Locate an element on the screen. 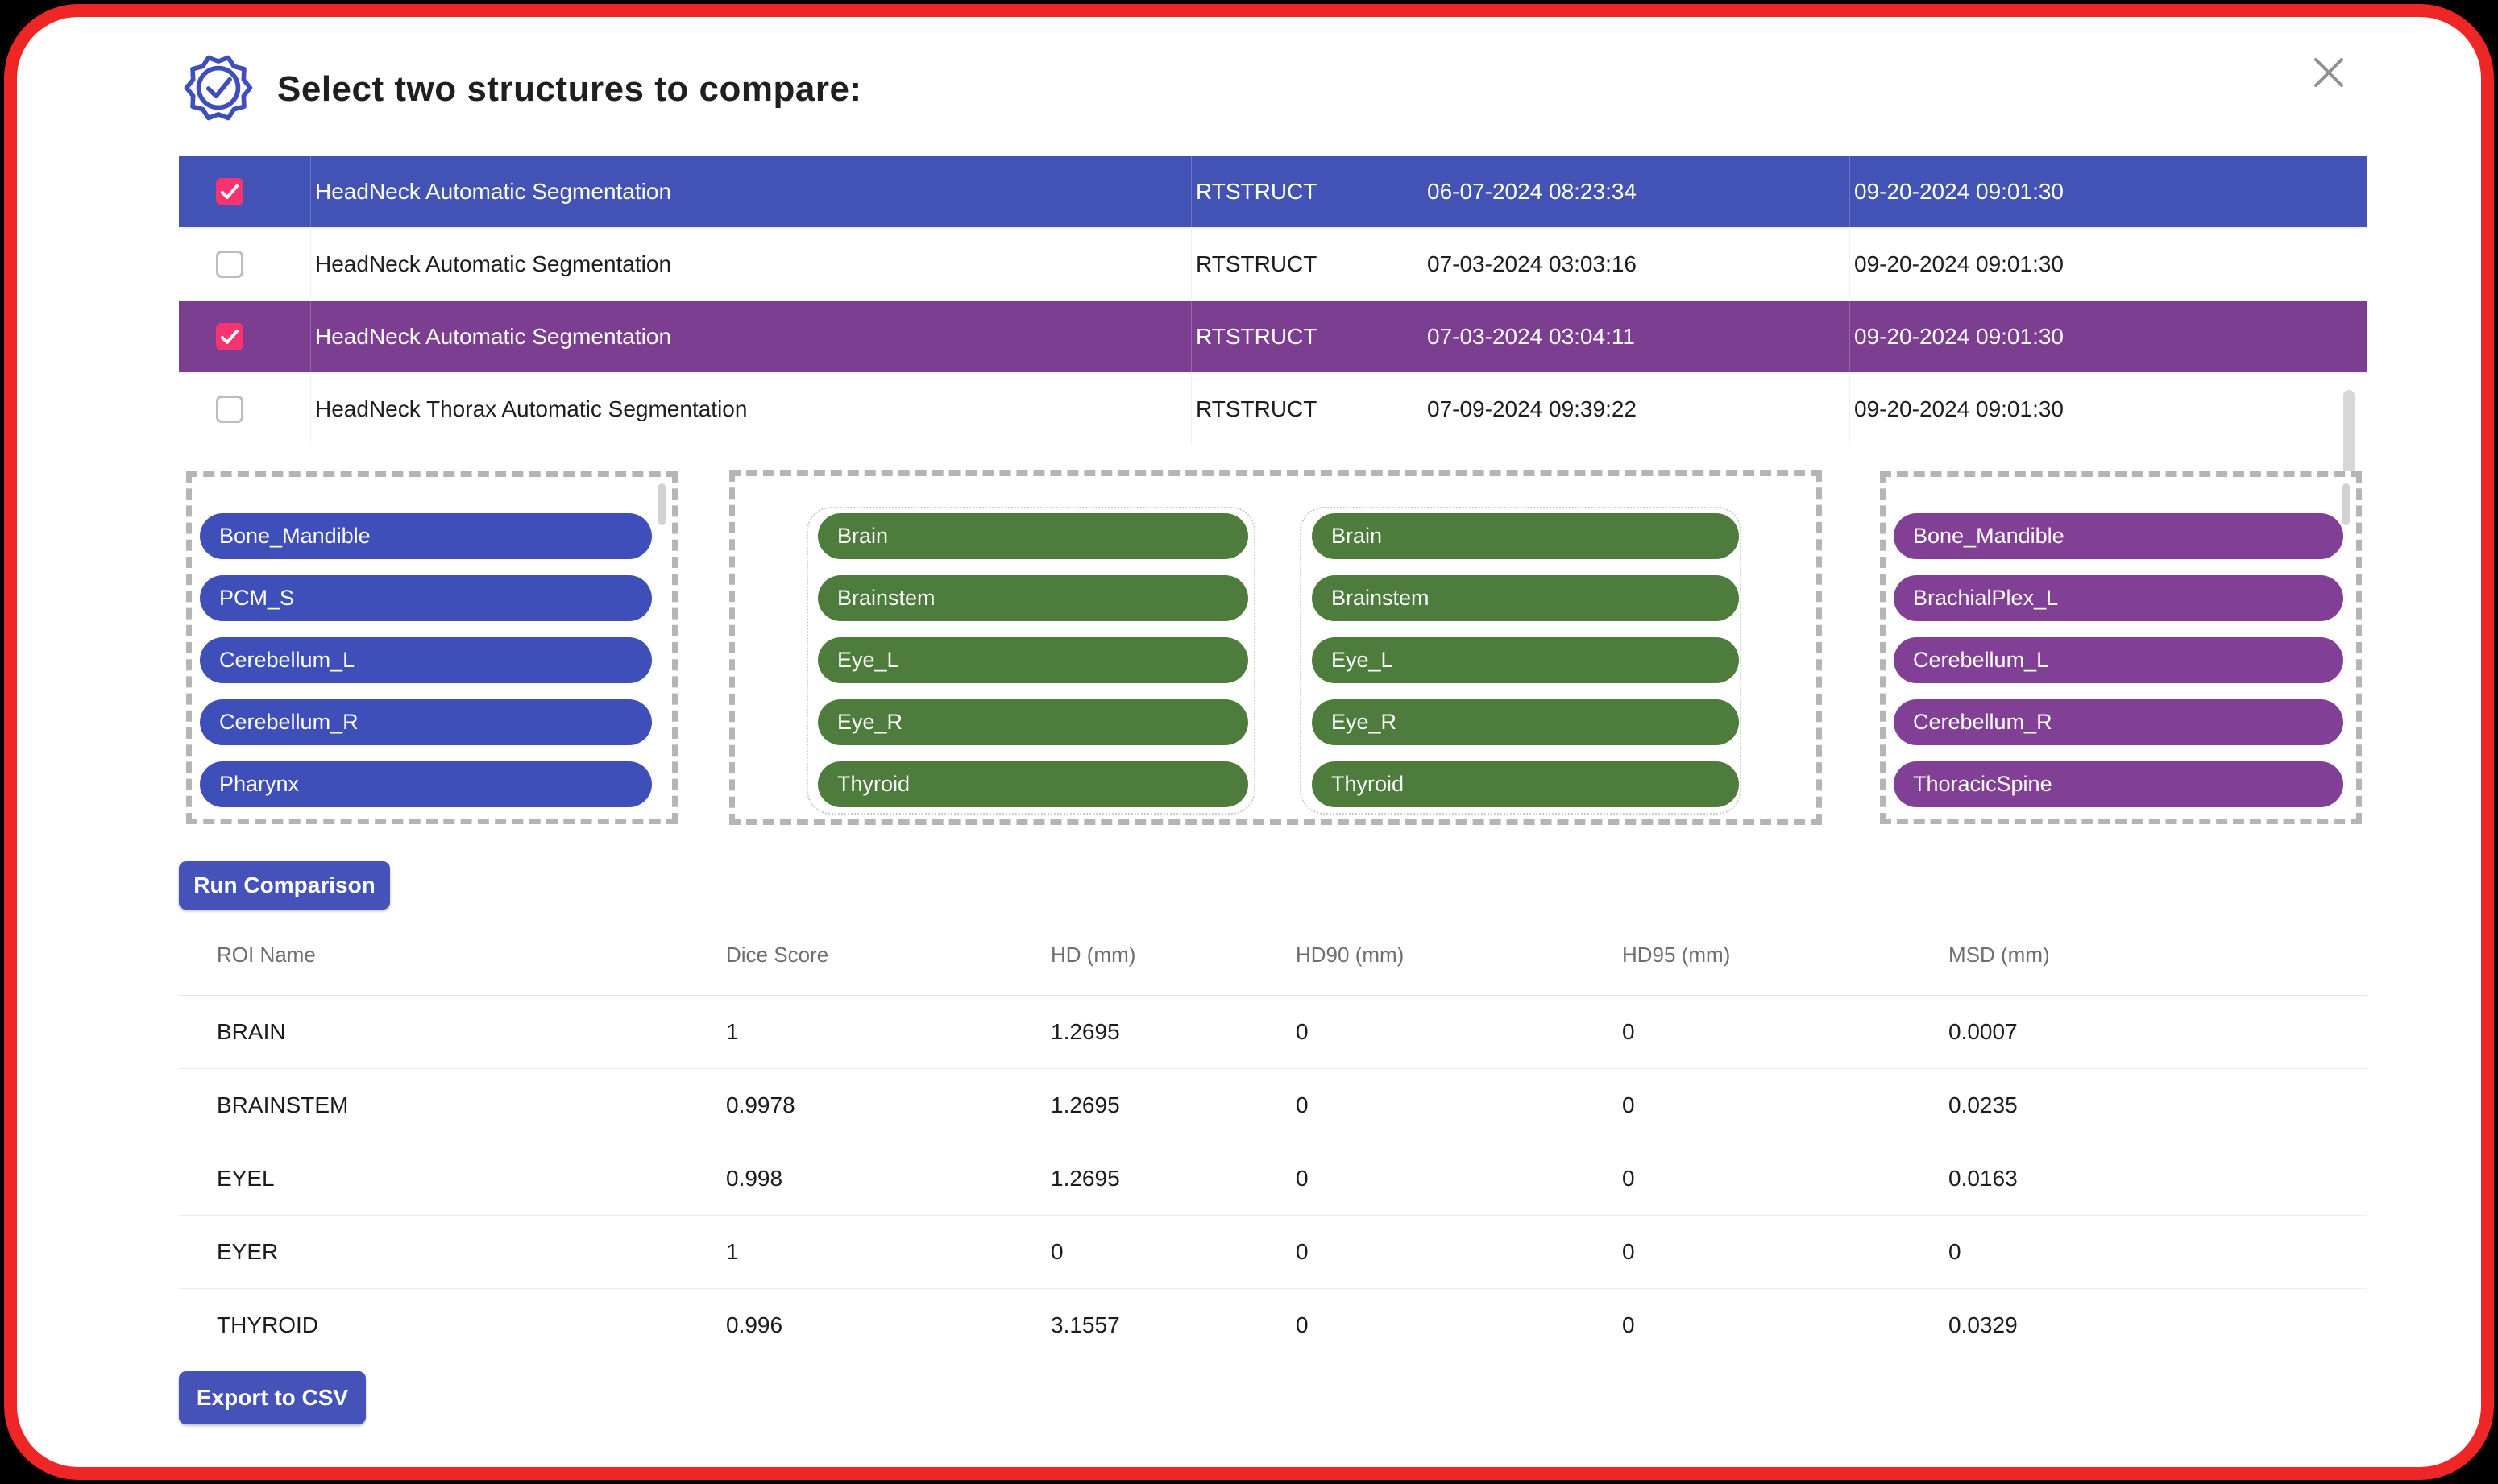  structure-group-middle-b is located at coordinates (1520, 661).